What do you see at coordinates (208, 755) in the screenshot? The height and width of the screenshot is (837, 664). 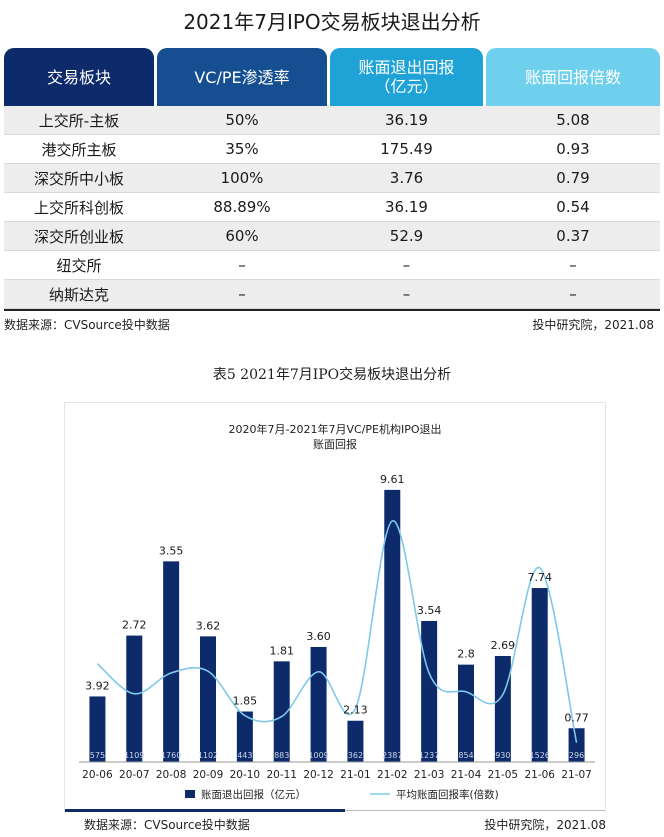 I see `bar-value-label: 1102` at bounding box center [208, 755].